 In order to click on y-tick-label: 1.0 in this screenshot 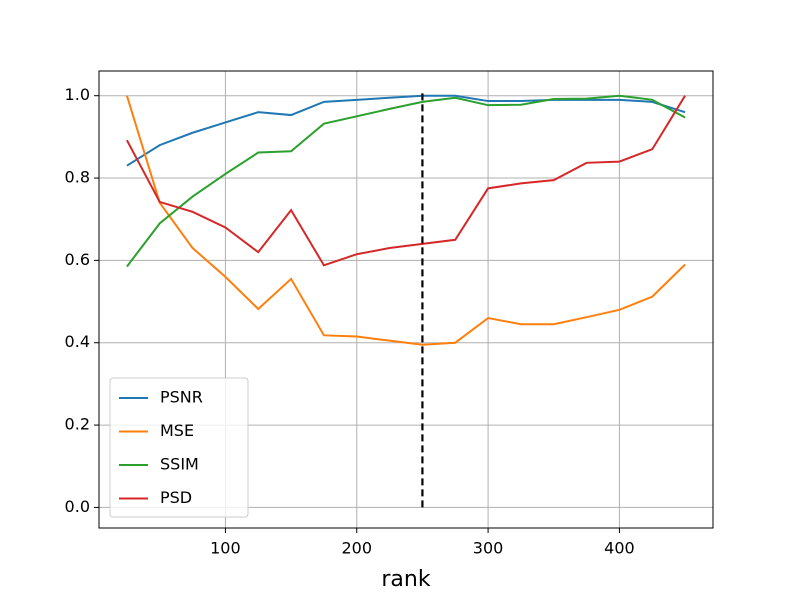, I will do `click(77, 94)`.